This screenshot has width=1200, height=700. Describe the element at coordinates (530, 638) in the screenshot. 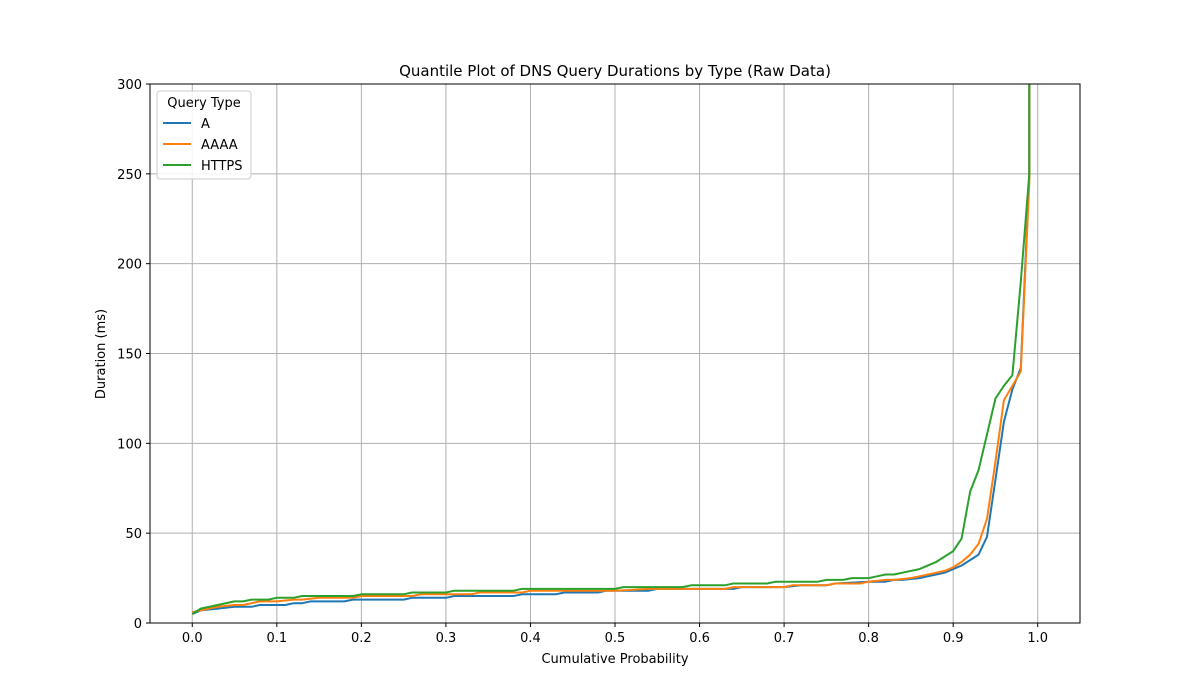

I see `x-tick-label: 0.4` at that location.